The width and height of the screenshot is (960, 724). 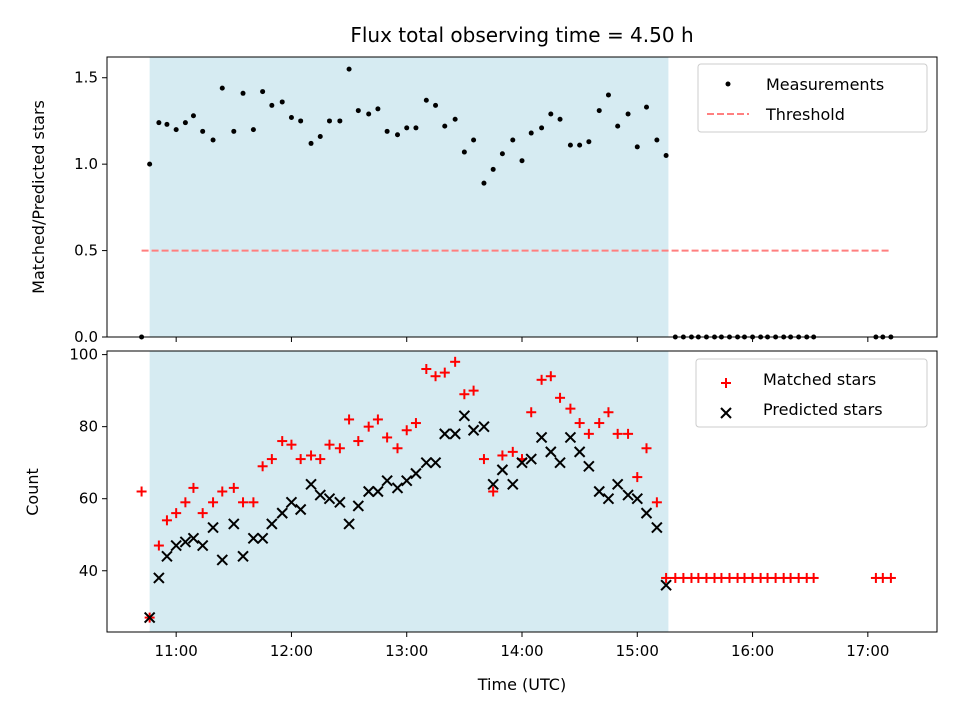 I want to click on legend-predicted-label: Predicted stars, so click(x=823, y=409).